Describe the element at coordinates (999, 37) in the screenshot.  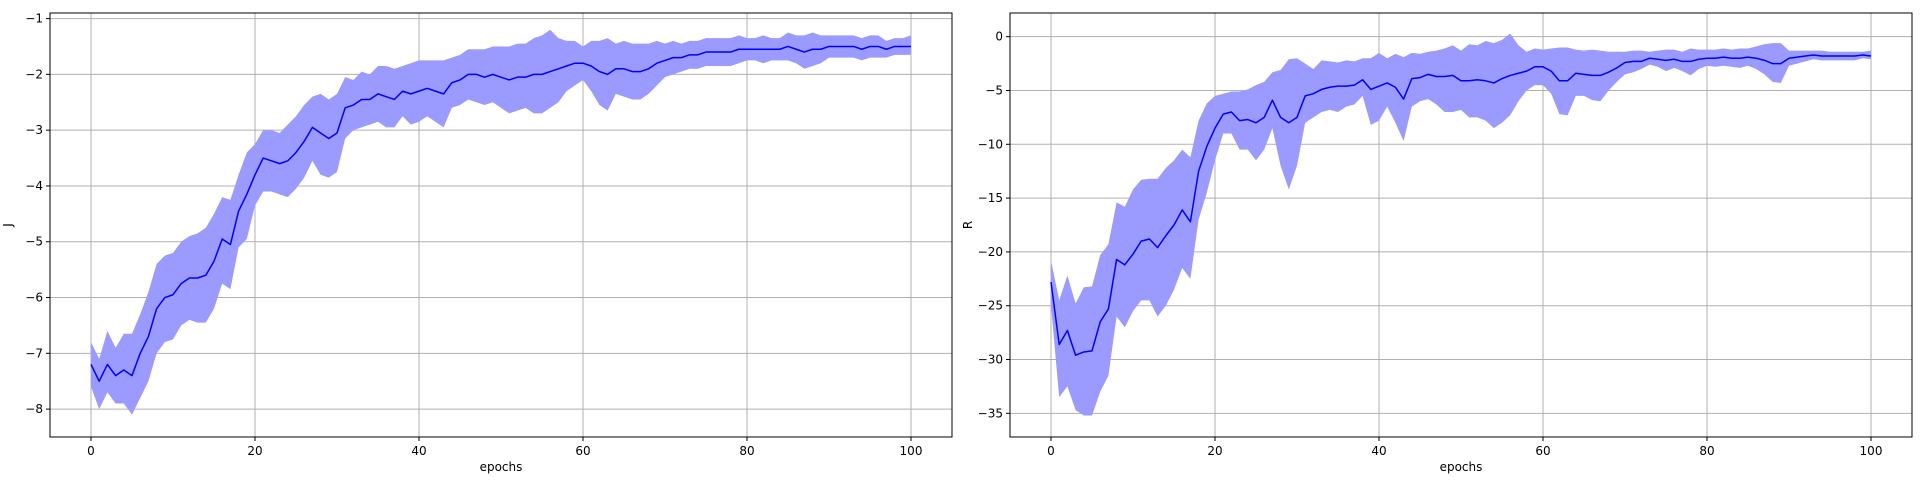
I see `y-tick-label: 0` at that location.